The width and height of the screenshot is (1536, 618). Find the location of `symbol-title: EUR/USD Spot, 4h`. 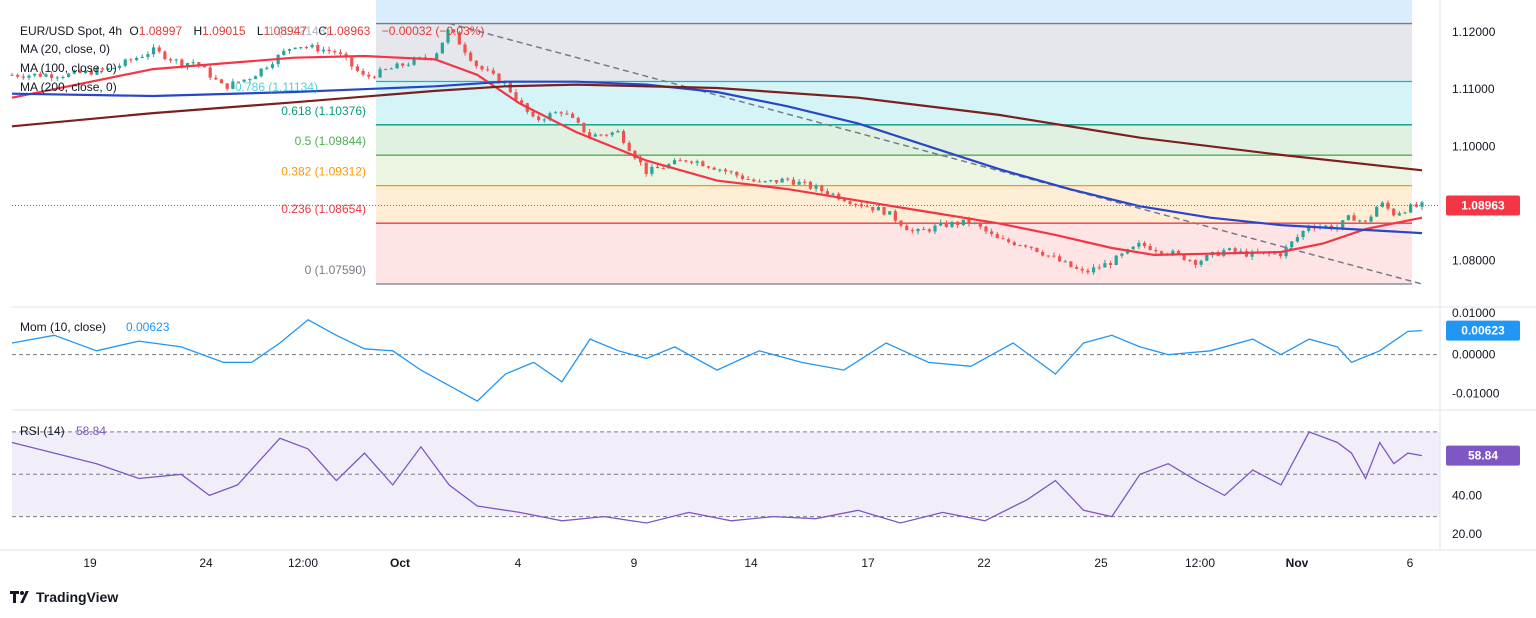

symbol-title: EUR/USD Spot, 4h is located at coordinates (71, 31).